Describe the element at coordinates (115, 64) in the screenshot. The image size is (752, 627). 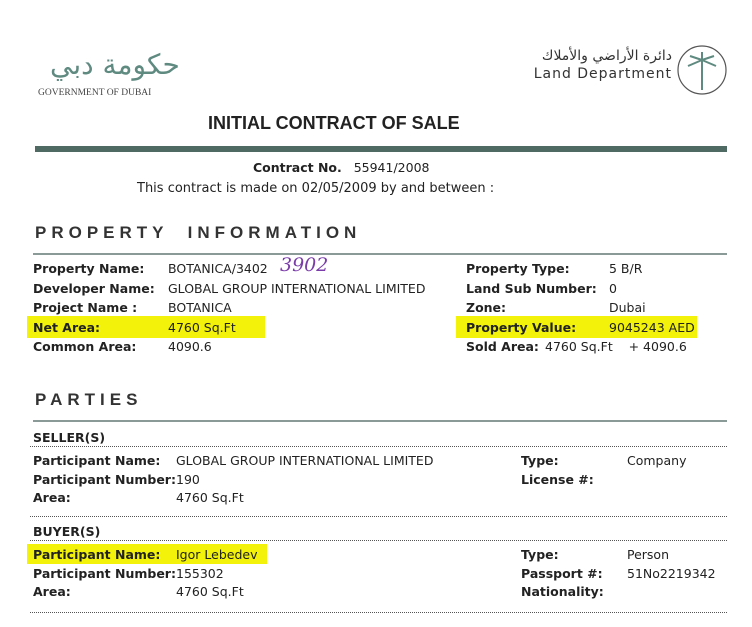
I see `arabic-calligraphy: حكومة دبي` at that location.